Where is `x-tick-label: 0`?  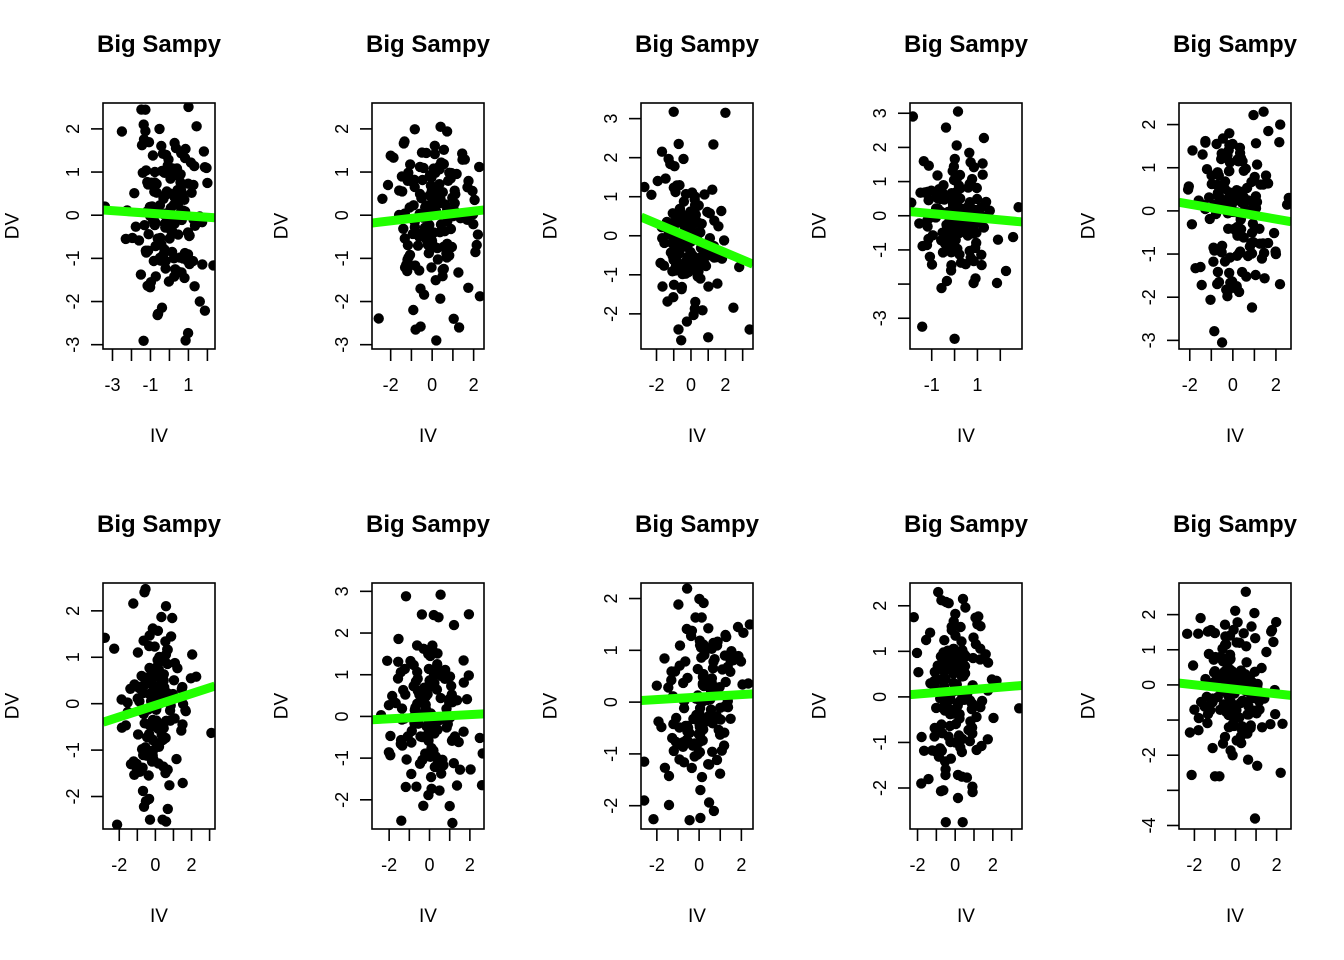 x-tick-label: 0 is located at coordinates (699, 865).